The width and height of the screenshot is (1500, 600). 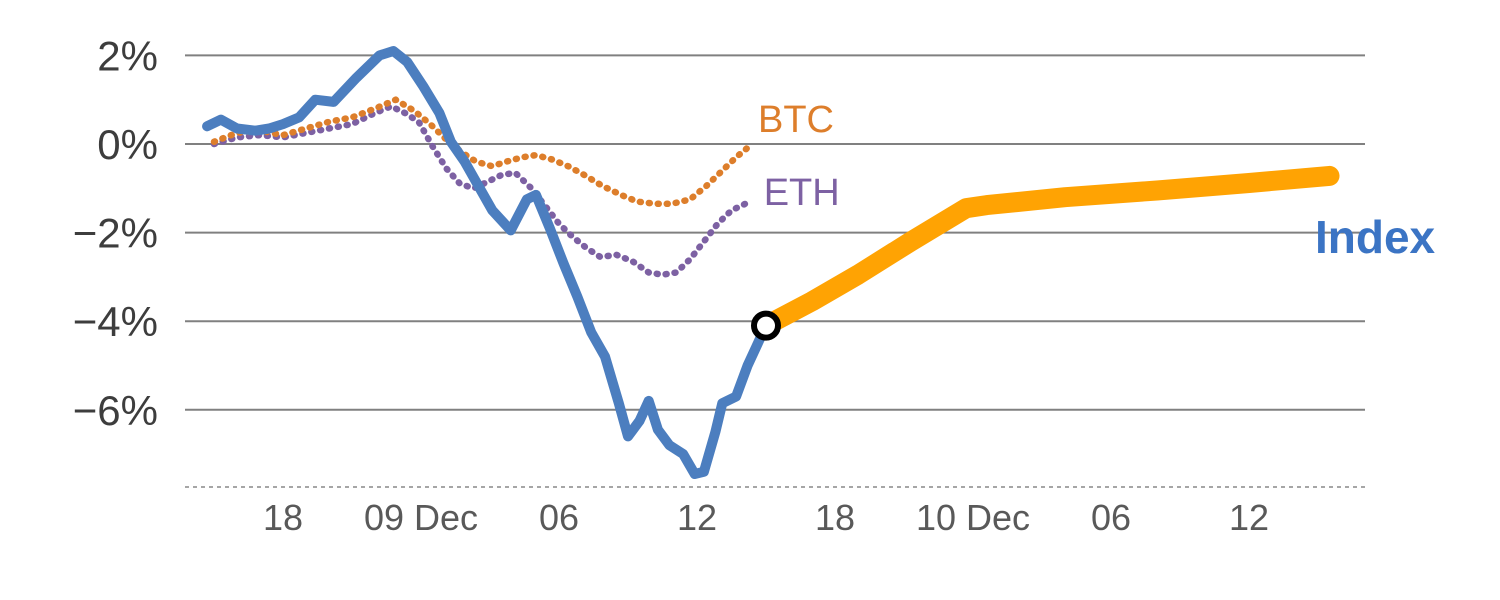 I want to click on eth-line, so click(x=479, y=190).